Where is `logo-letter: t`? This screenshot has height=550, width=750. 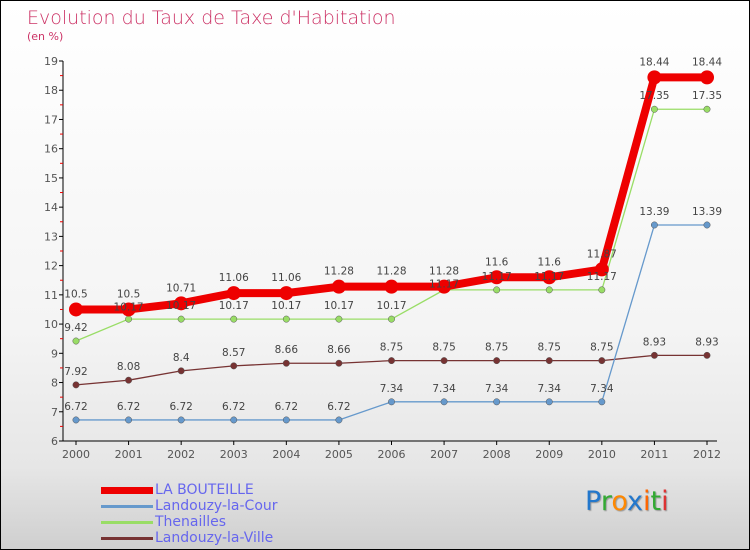
logo-letter: t is located at coordinates (656, 501).